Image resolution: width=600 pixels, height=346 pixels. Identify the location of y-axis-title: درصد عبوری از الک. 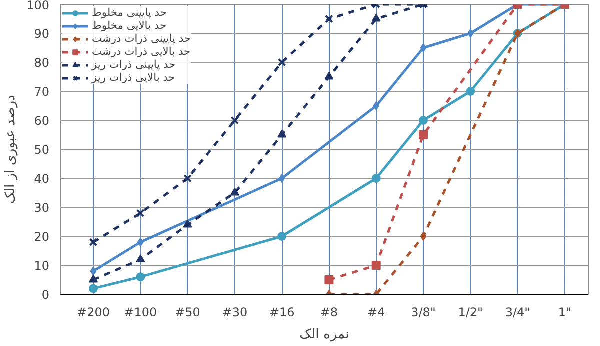
(11, 149).